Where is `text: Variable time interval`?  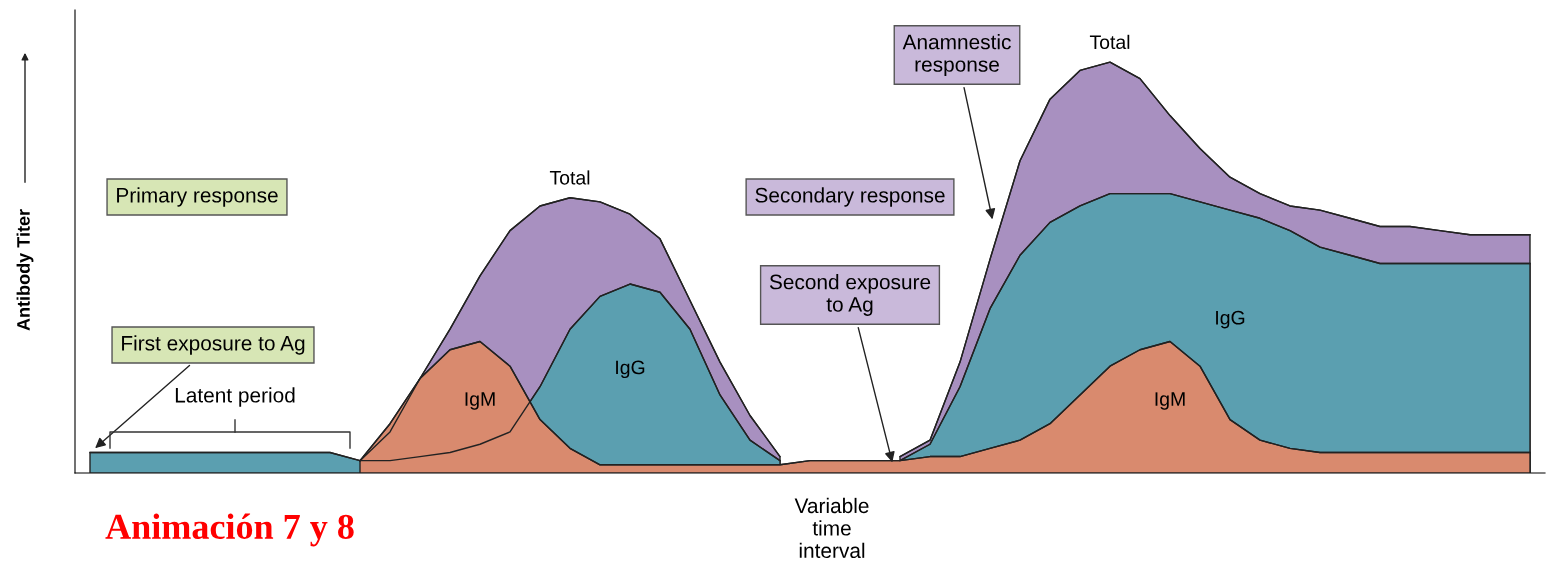
text: Variable time interval is located at coordinates (831, 528).